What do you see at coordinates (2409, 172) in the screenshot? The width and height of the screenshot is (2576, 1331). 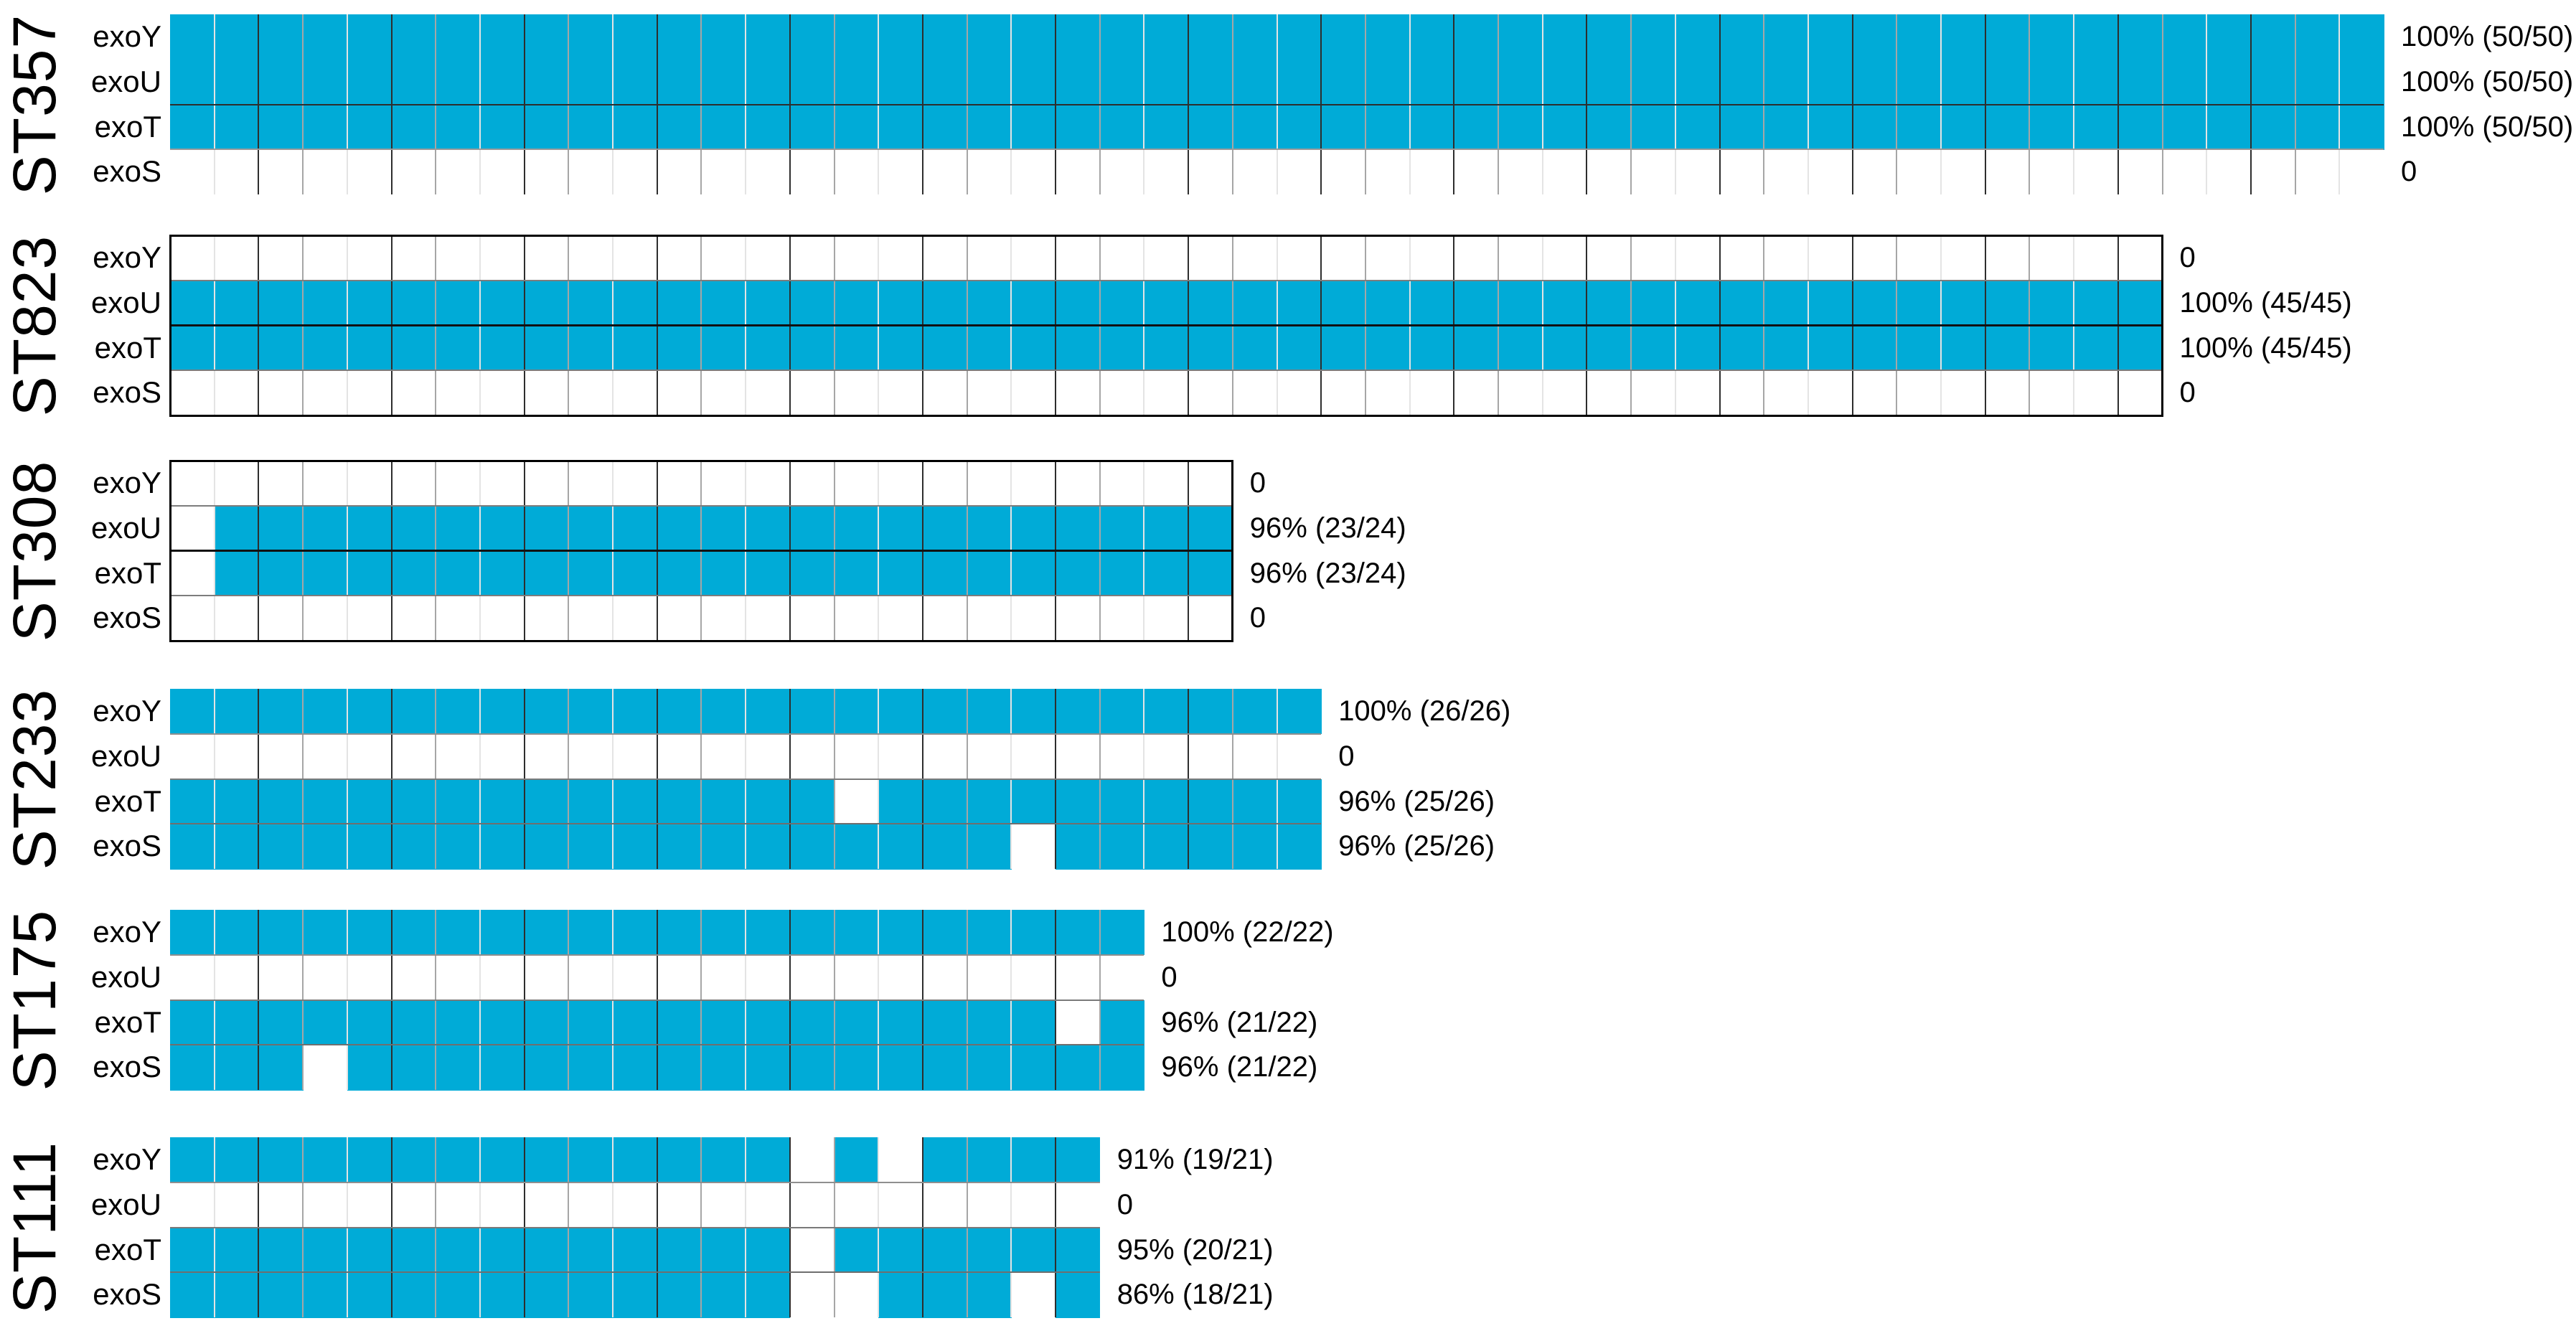 I see `stat-label-ST357-exoS: 0` at bounding box center [2409, 172].